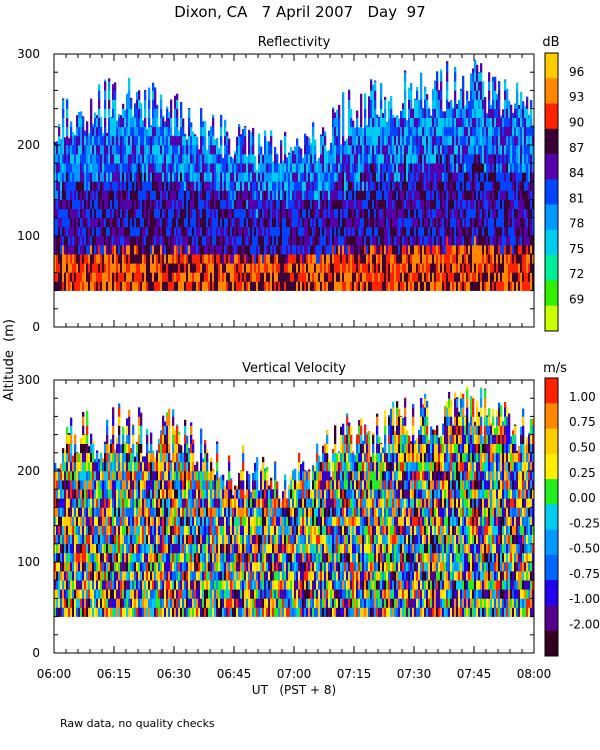 Image resolution: width=600 pixels, height=750 pixels. What do you see at coordinates (551, 91) in the screenshot?
I see `colorbar-swatch` at bounding box center [551, 91].